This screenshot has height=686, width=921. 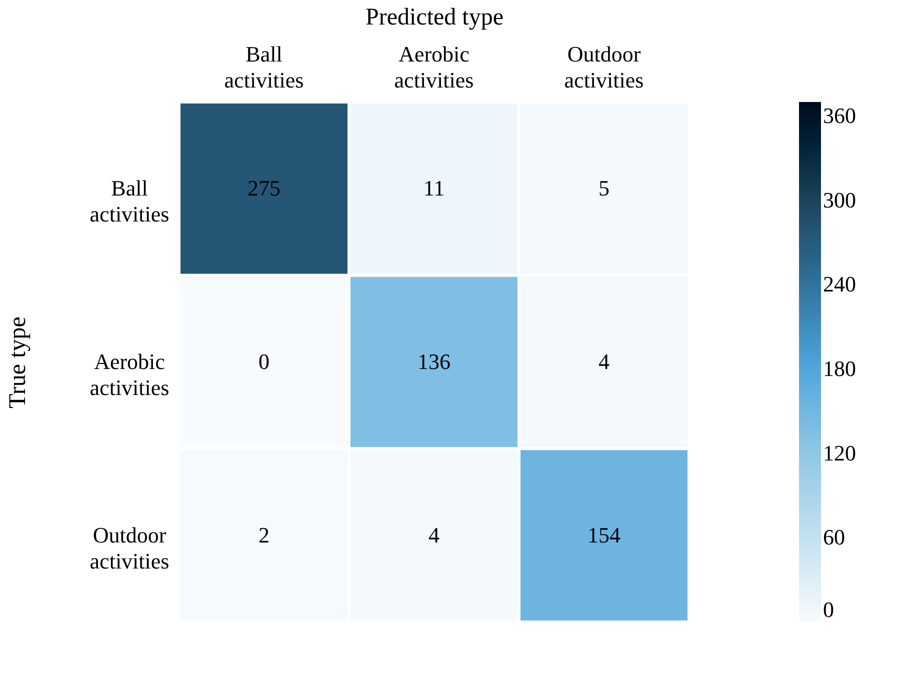 What do you see at coordinates (839, 453) in the screenshot?
I see `color-bar-label: 120` at bounding box center [839, 453].